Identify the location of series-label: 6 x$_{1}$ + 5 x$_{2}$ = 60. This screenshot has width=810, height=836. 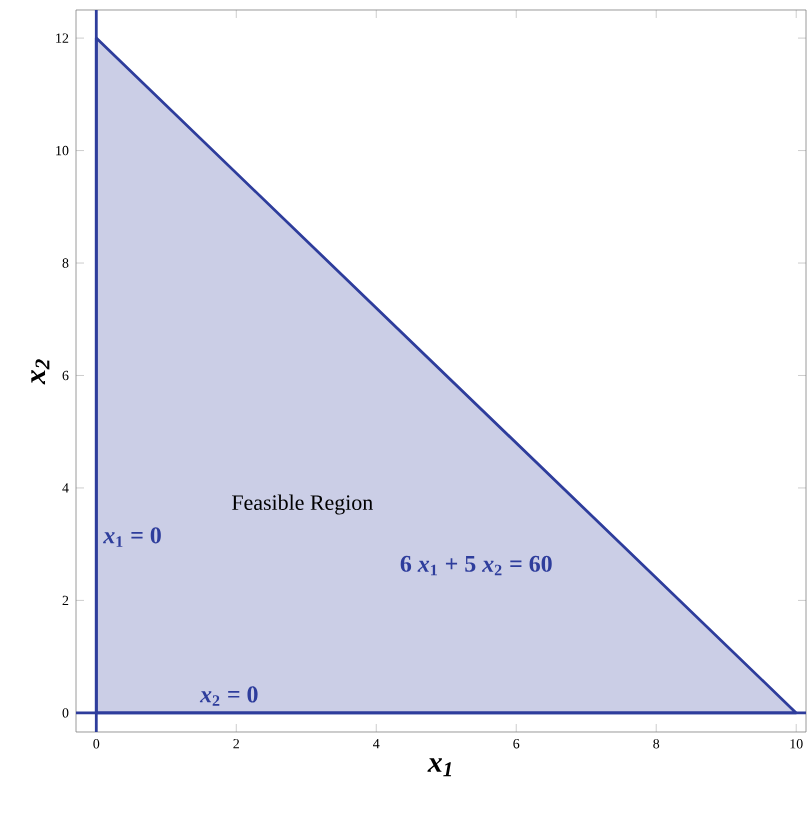
(476, 565).